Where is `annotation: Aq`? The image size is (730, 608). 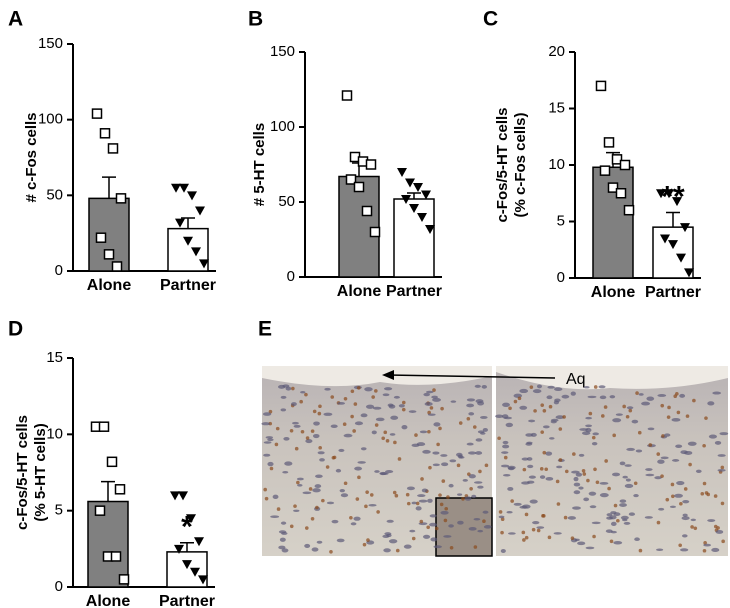 annotation: Aq is located at coordinates (576, 379).